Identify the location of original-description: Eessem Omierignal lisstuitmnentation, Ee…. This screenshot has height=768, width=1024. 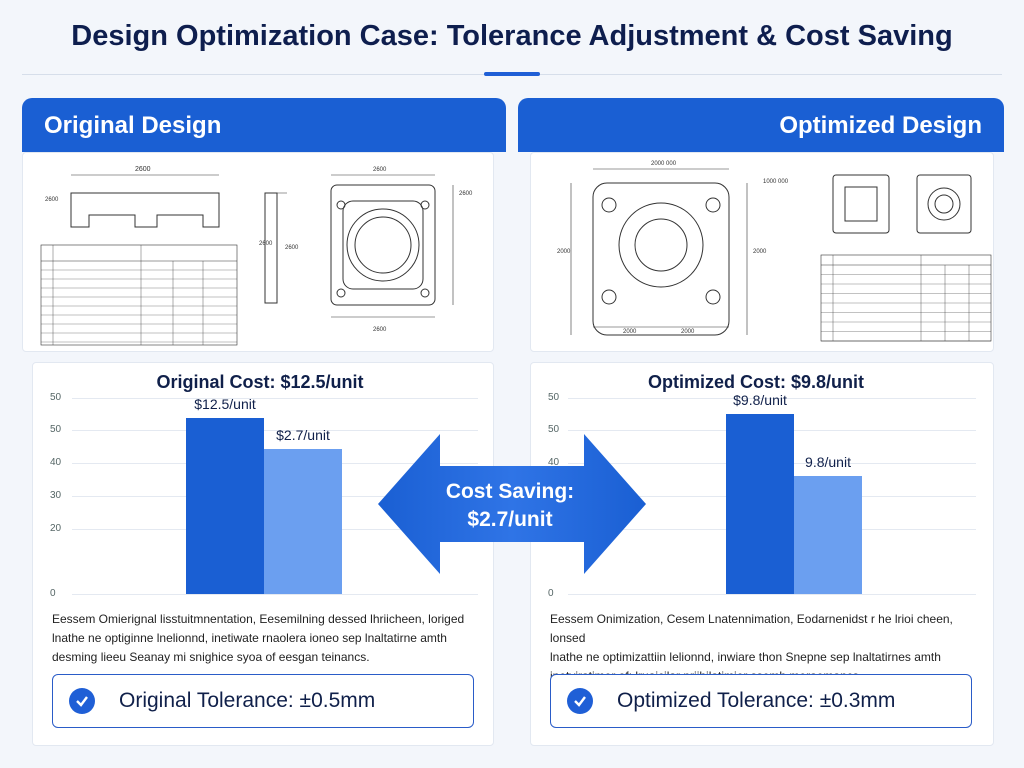
(262, 638).